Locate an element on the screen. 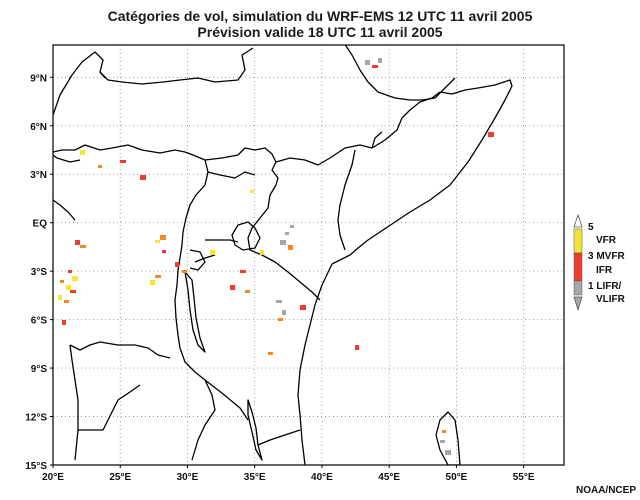 The width and height of the screenshot is (640, 500). lat-tick-label: 6°N is located at coordinates (38, 127).